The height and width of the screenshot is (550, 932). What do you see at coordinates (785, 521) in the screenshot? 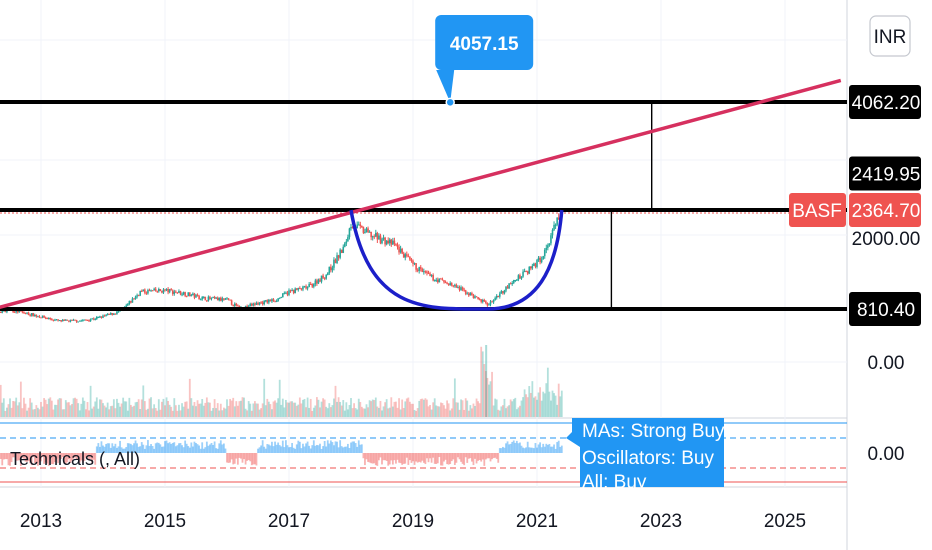
I see `time-axis-label: 2025` at bounding box center [785, 521].